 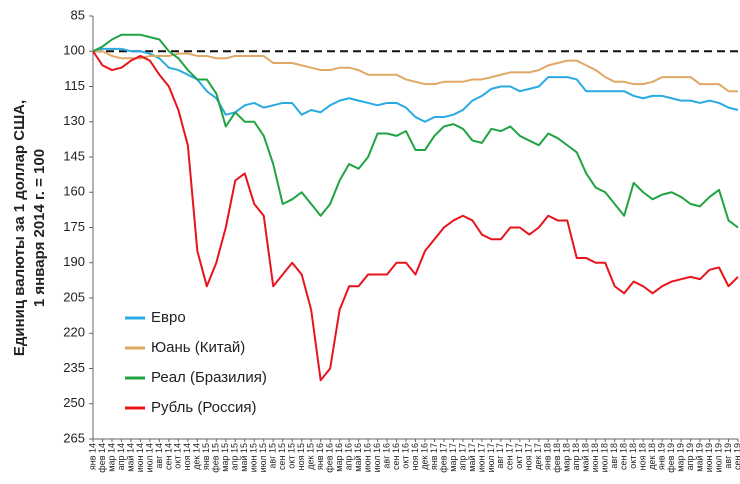 What do you see at coordinates (209, 377) in the screenshot?
I see `legend-label: Реал (Бразилия)` at bounding box center [209, 377].